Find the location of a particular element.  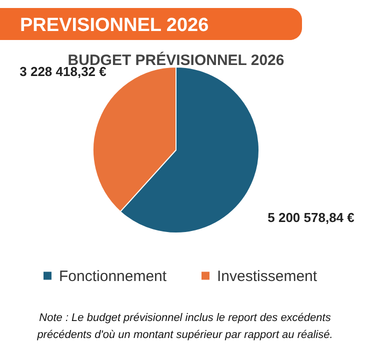

legend-label: Fonctionnement is located at coordinates (113, 276).